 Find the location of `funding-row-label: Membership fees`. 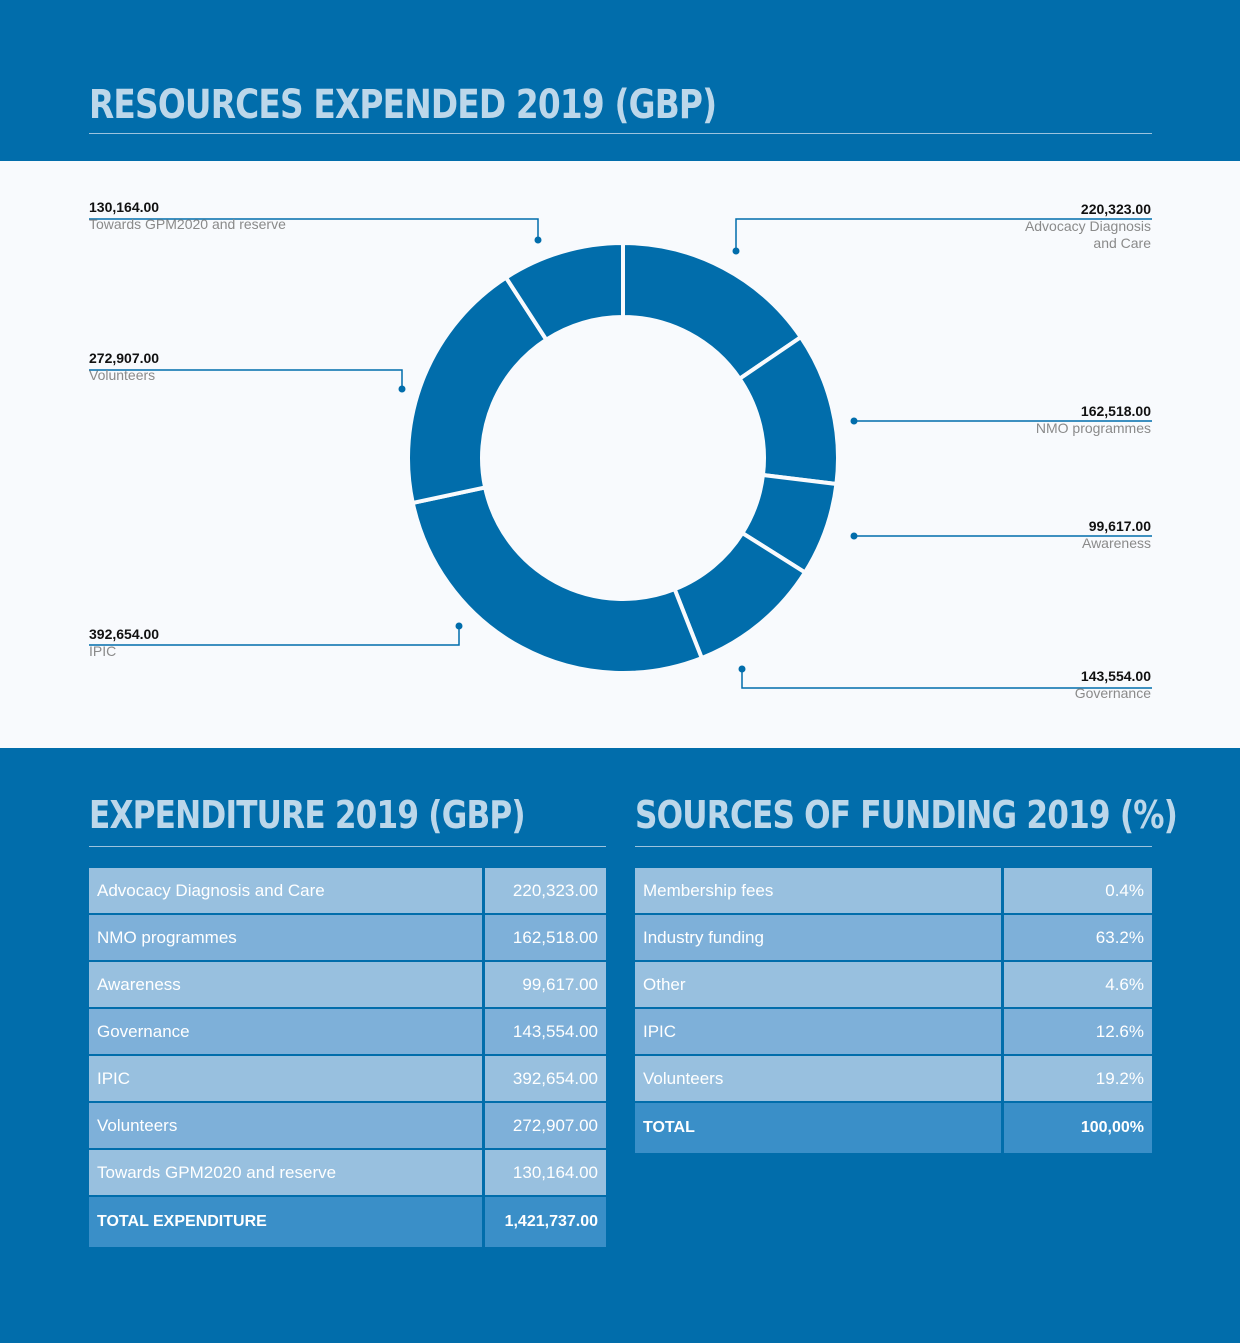

funding-row-label: Membership fees is located at coordinates (818, 891).